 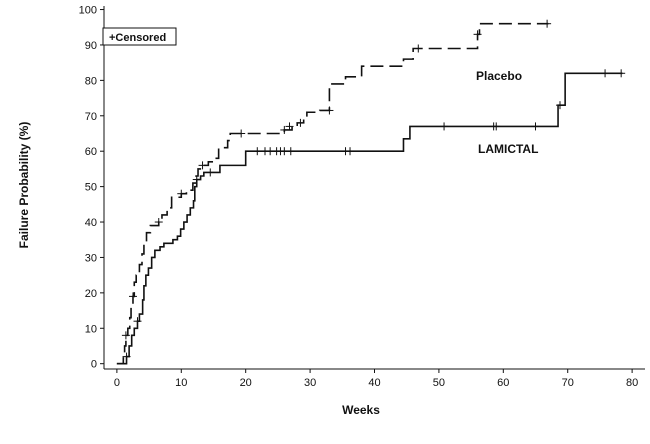 What do you see at coordinates (91, 294) in the screenshot?
I see `y-tick-label: 20` at bounding box center [91, 294].